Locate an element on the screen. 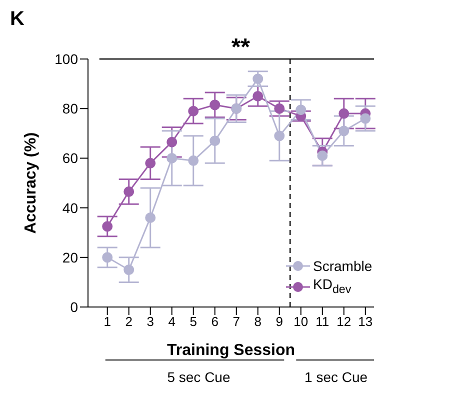  x-tick-label: 10 is located at coordinates (301, 322).